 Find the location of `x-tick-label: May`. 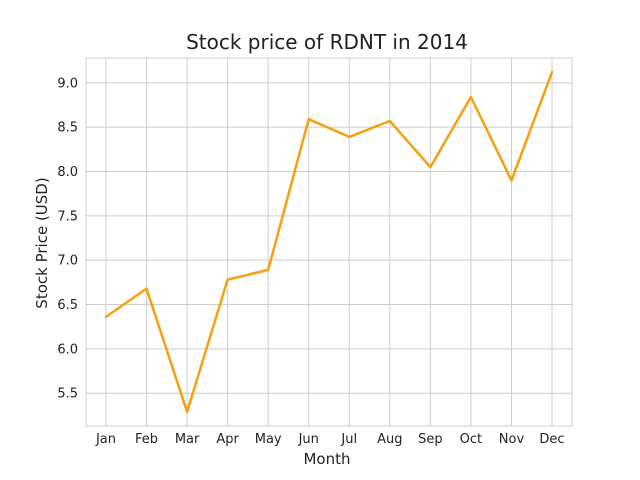

x-tick-label: May is located at coordinates (268, 439).